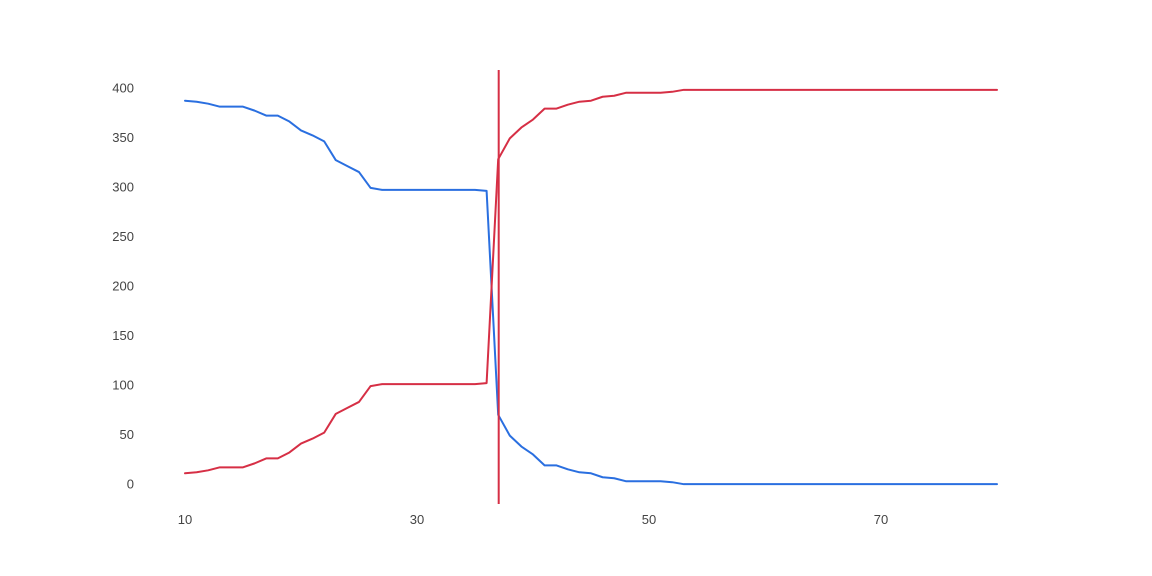 Image resolution: width=1152 pixels, height=576 pixels. I want to click on x-tick-label: 10, so click(185, 519).